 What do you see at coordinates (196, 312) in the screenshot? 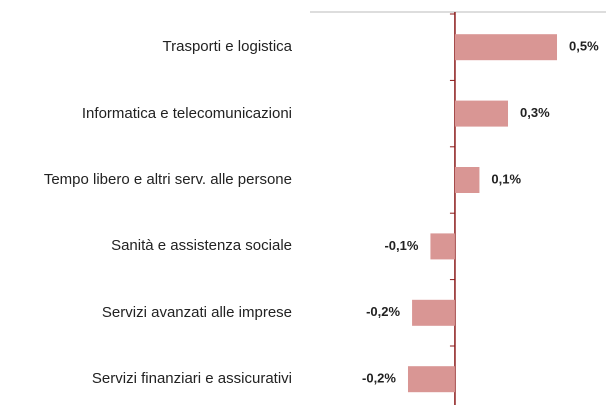
I see `category-label: Servizi avanzati alle imprese` at bounding box center [196, 312].